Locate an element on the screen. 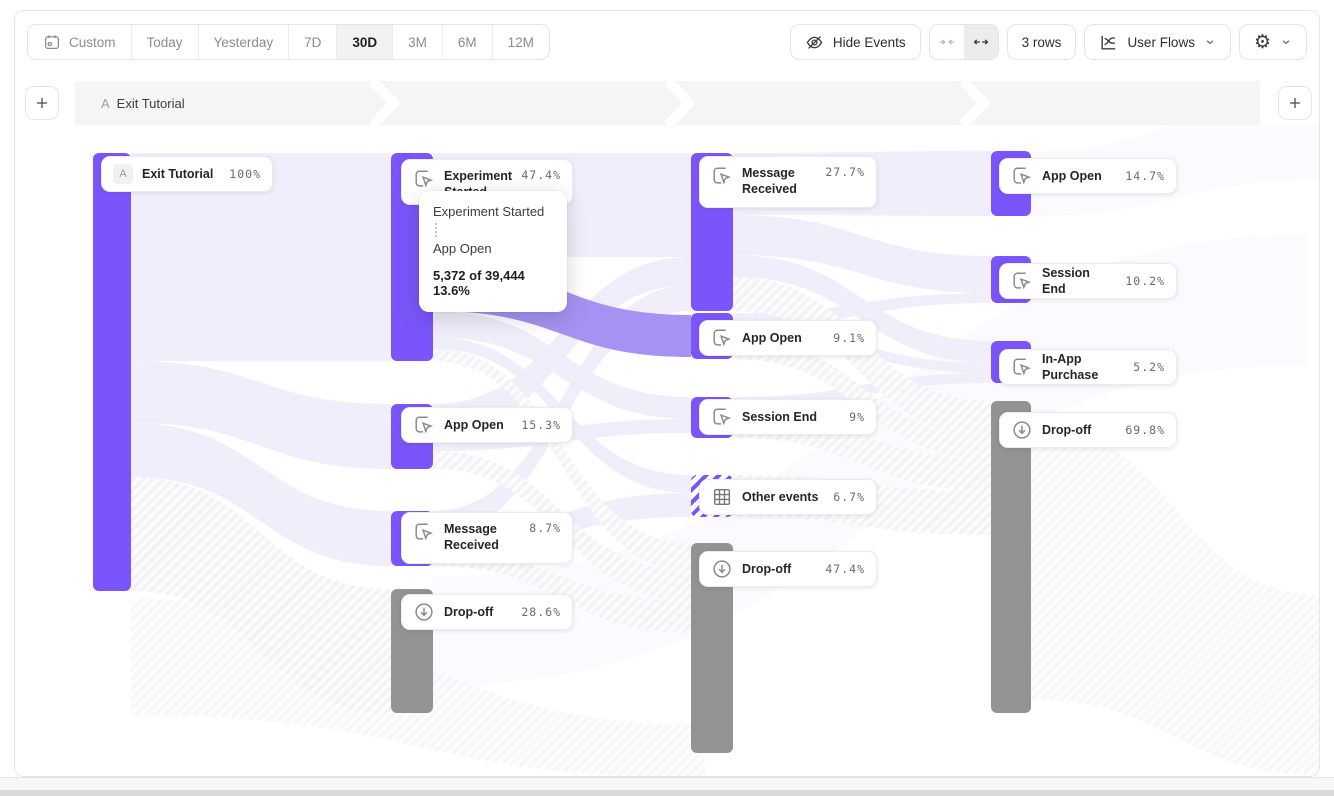 The image size is (1334, 796). flow-link-exit-tutorial-to-message-received is located at coordinates (261, 494).